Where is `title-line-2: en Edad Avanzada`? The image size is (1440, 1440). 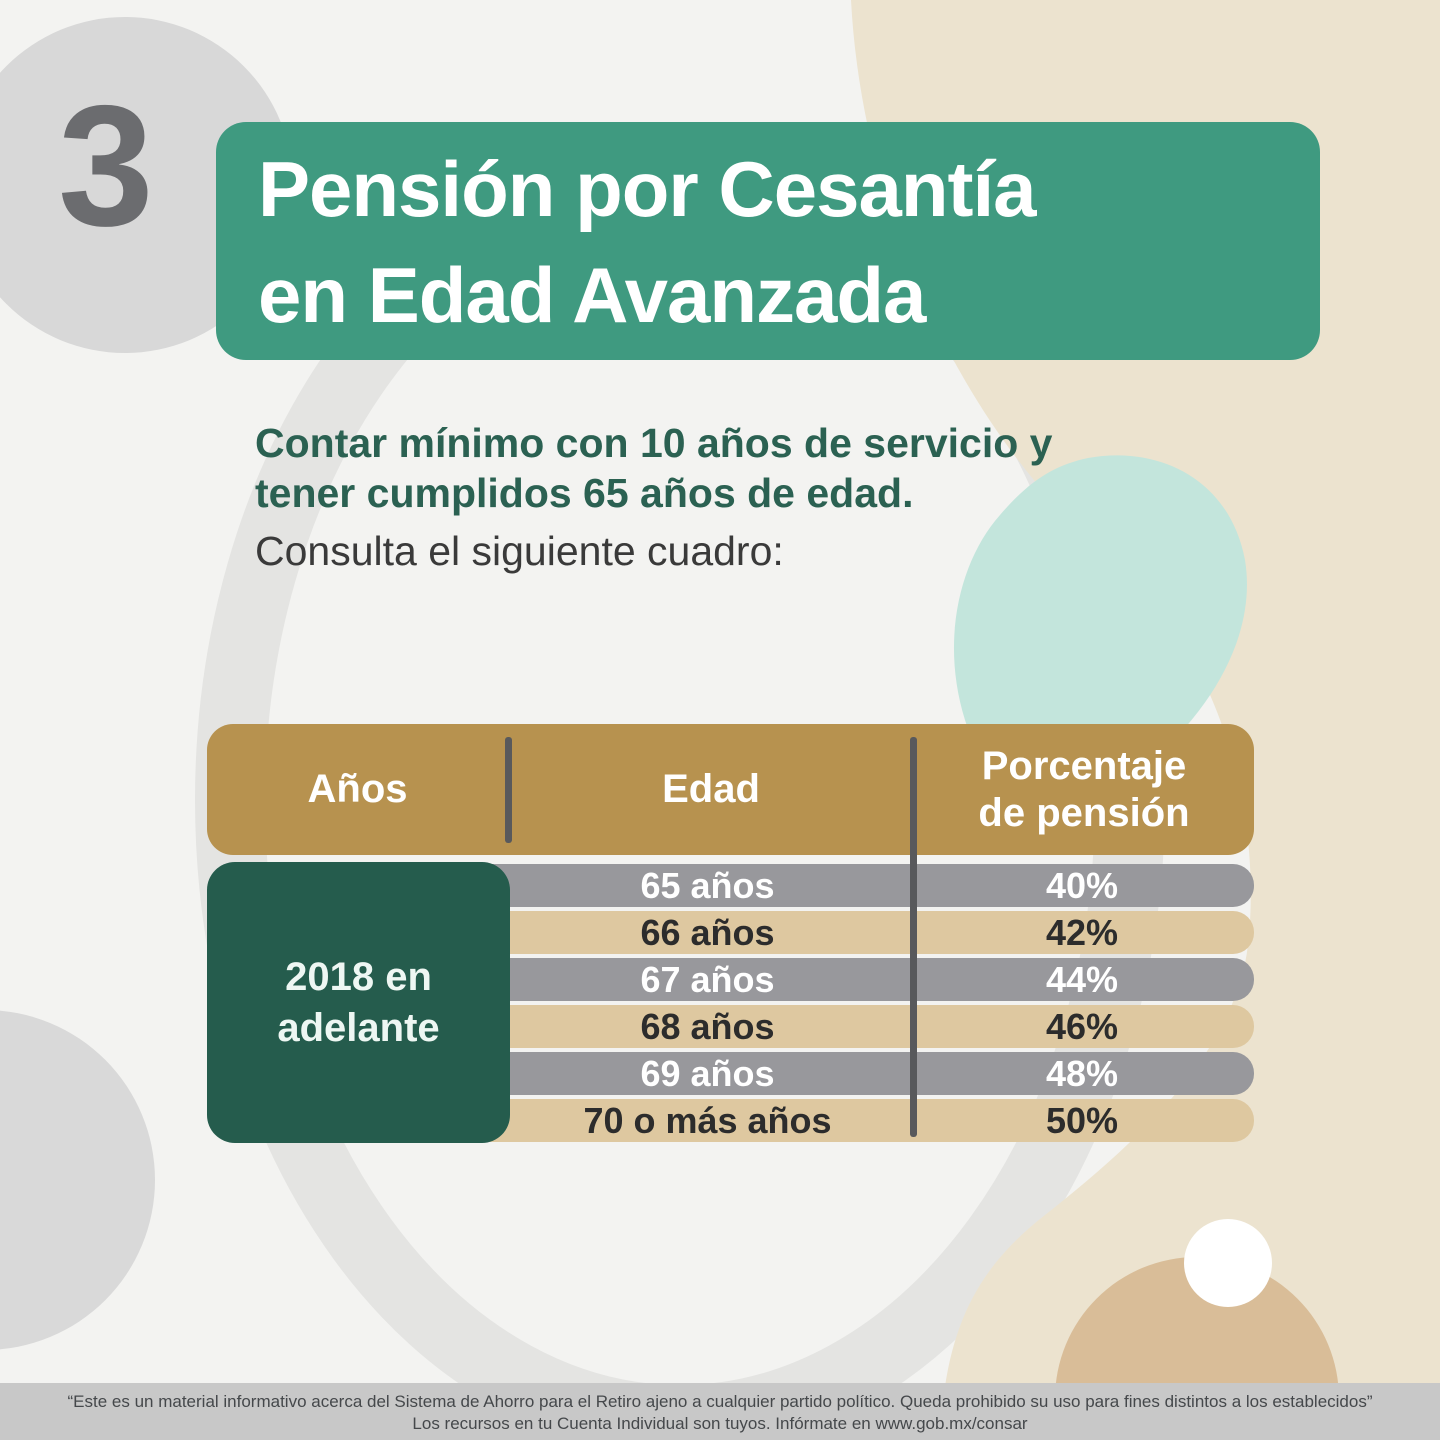 title-line-2: en Edad Avanzada is located at coordinates (592, 295).